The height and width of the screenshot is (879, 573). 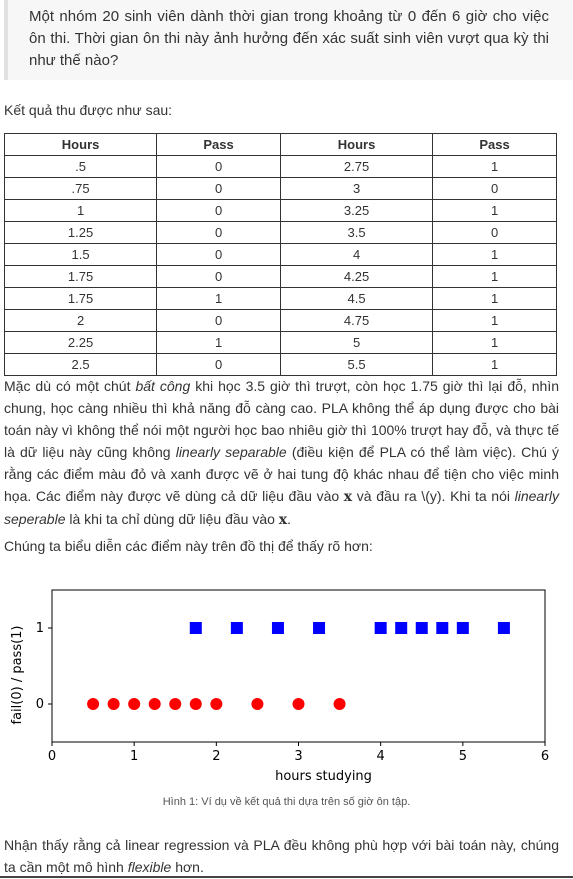 What do you see at coordinates (494, 144) in the screenshot?
I see `header-pass-2: Pass` at bounding box center [494, 144].